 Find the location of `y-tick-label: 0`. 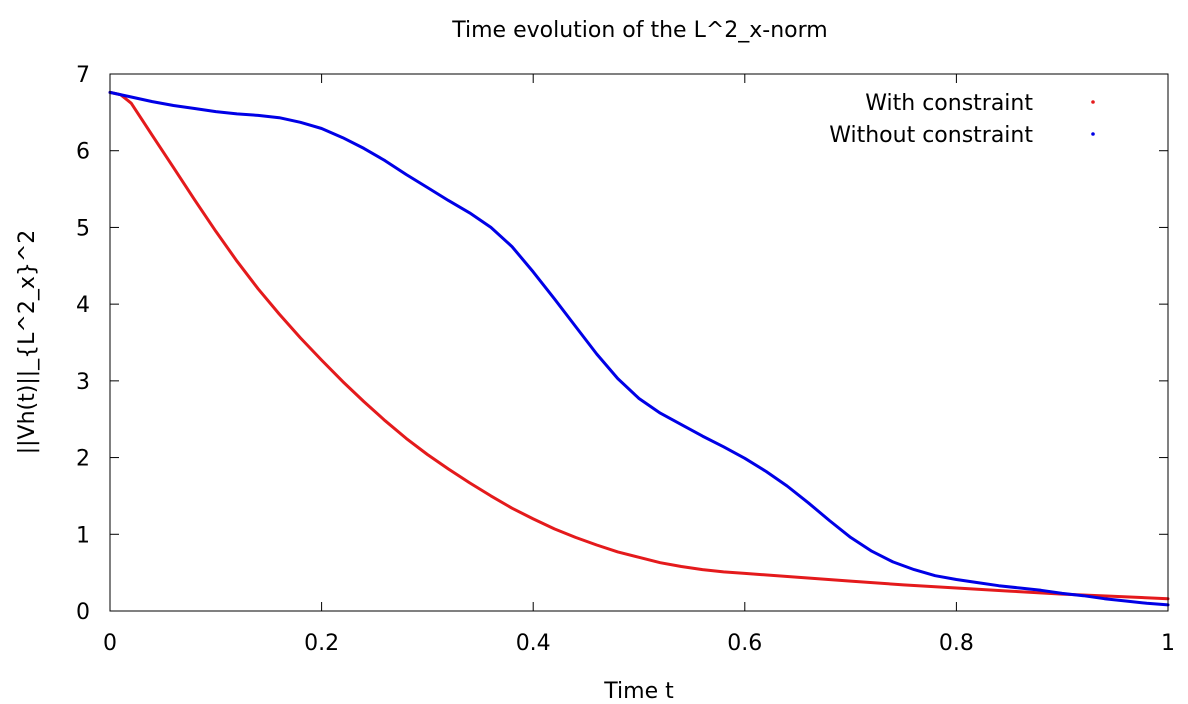

y-tick-label: 0 is located at coordinates (83, 612).